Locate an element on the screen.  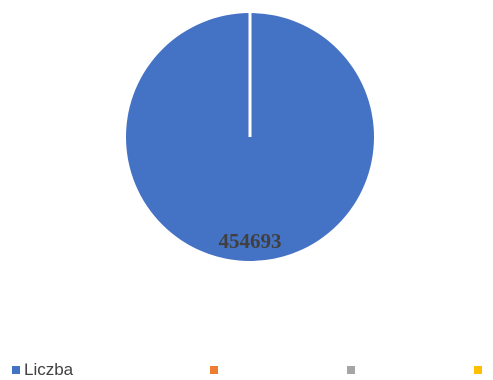
legend: Liczba is located at coordinates (246, 370).